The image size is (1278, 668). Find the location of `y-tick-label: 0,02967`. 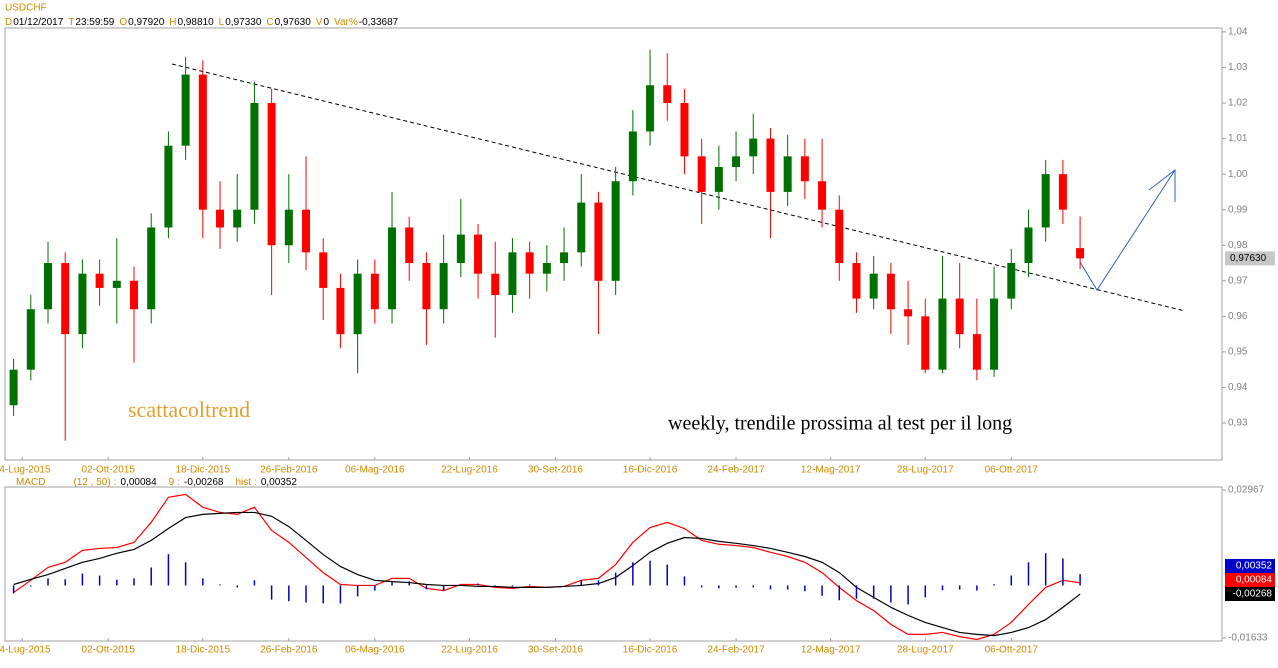

y-tick-label: 0,02967 is located at coordinates (1246, 490).